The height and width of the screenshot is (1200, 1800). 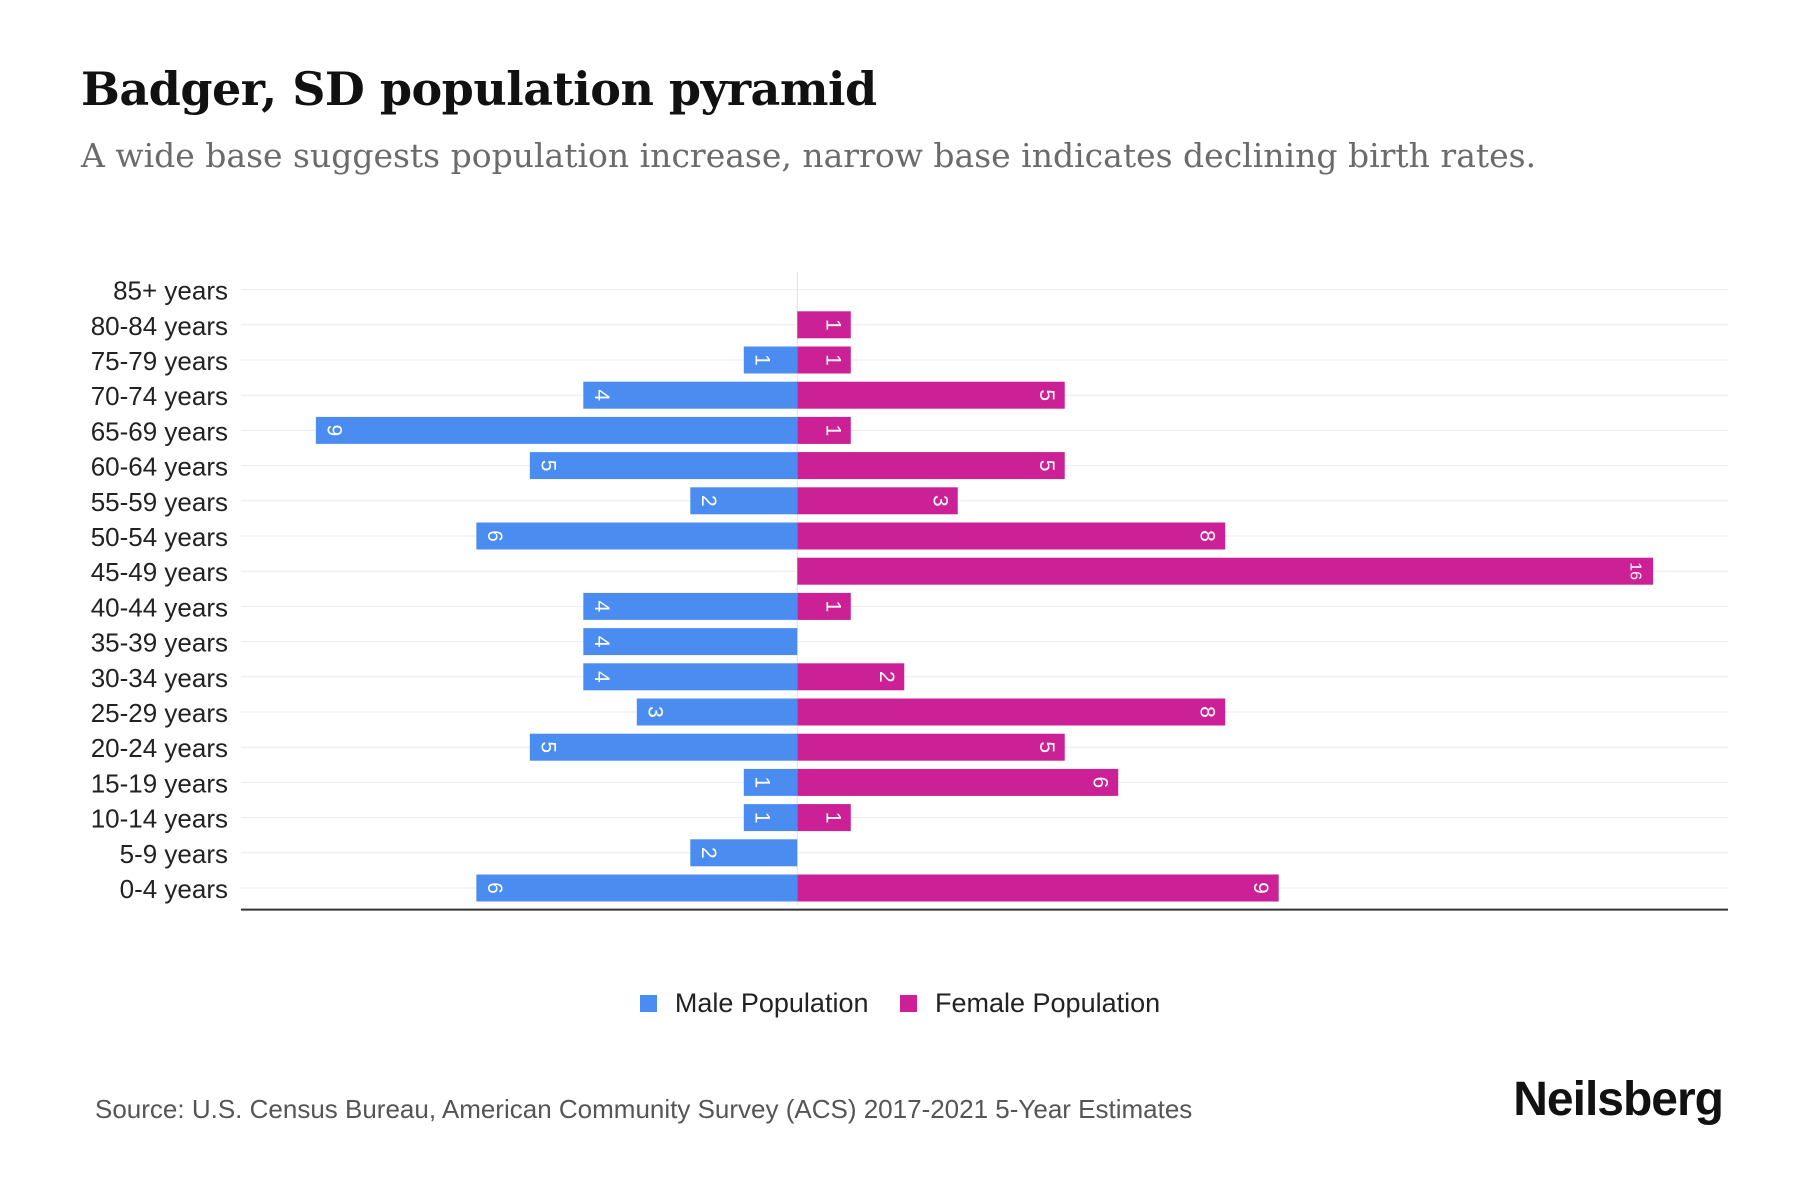 What do you see at coordinates (1618, 1099) in the screenshot?
I see `brand-logo: Neilsberg` at bounding box center [1618, 1099].